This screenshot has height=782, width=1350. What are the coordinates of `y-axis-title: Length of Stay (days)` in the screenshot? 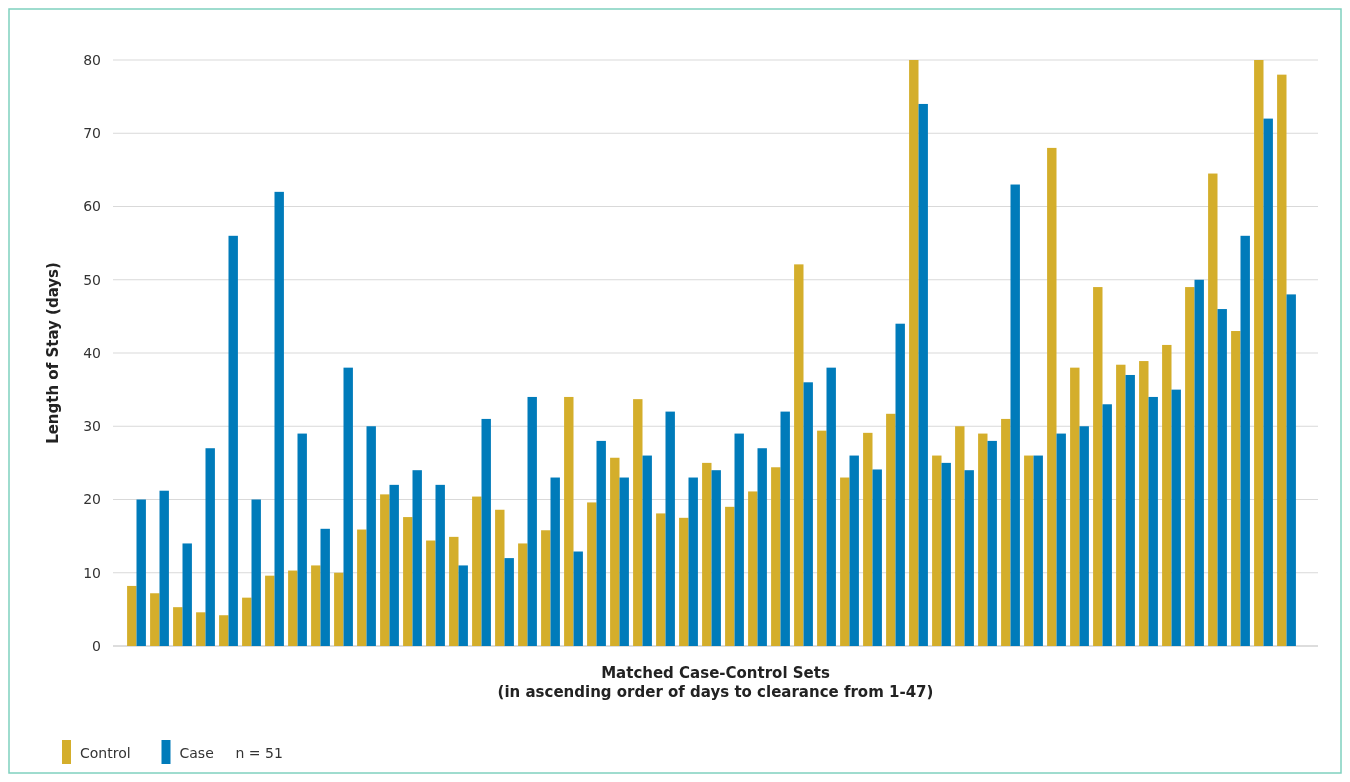 It's located at (53, 353).